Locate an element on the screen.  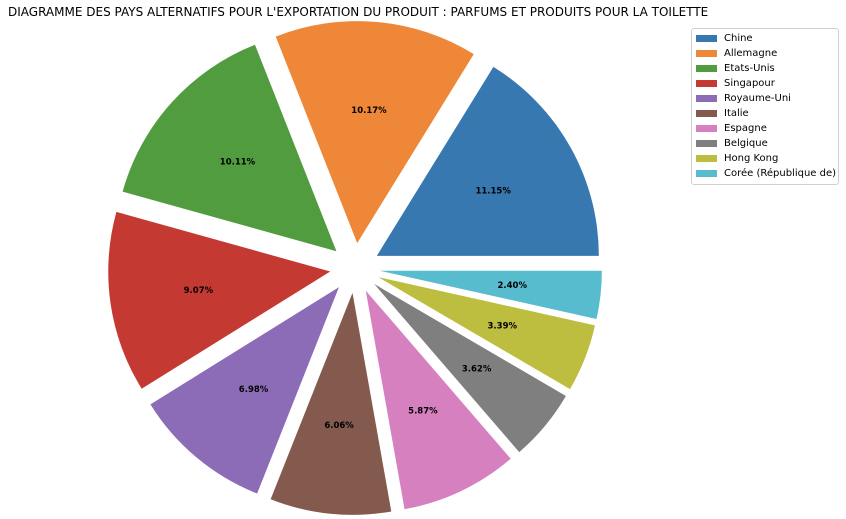
legend-label: Singapour is located at coordinates (749, 83).